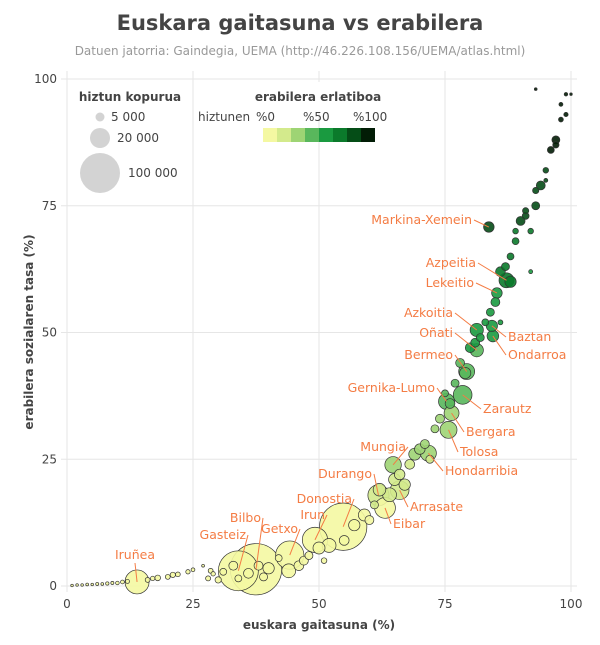 The image size is (600, 645). Describe the element at coordinates (478, 451) in the screenshot. I see `point-label: Tolosa` at that location.